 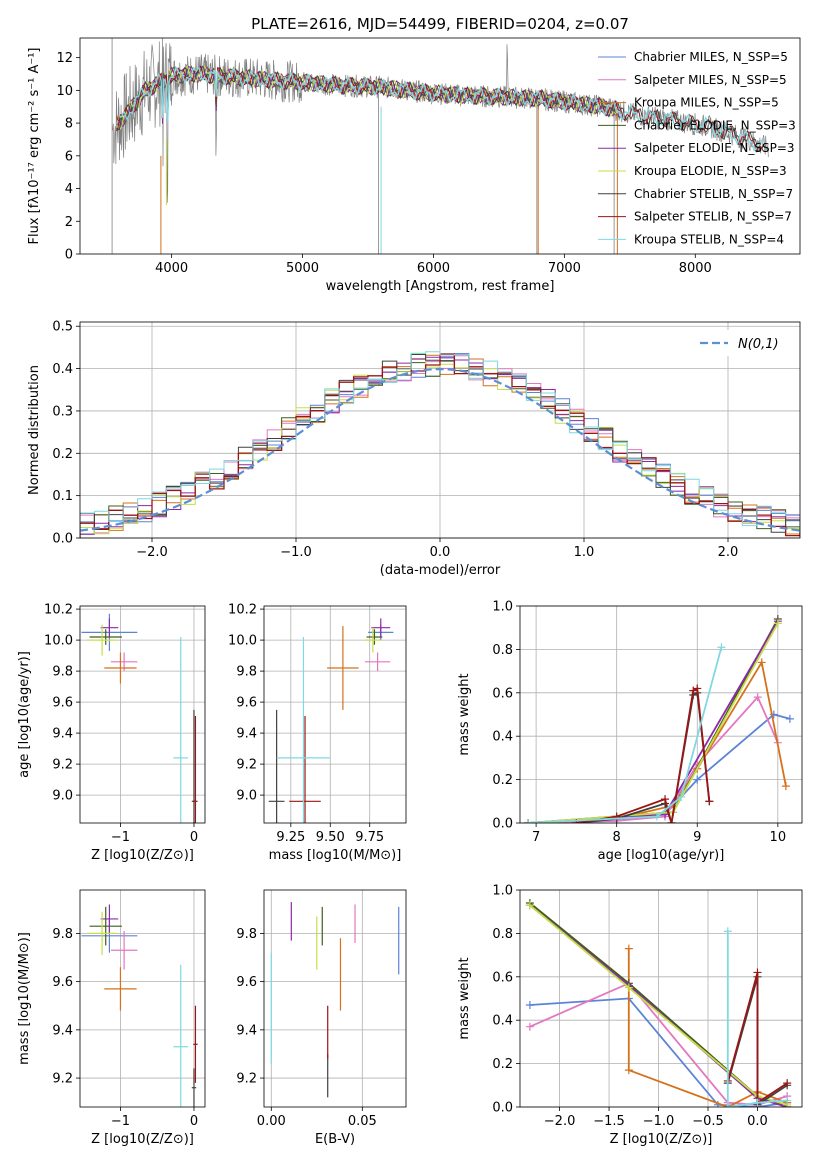 I want to click on x-tick-label: 0.00, so click(x=271, y=1121).